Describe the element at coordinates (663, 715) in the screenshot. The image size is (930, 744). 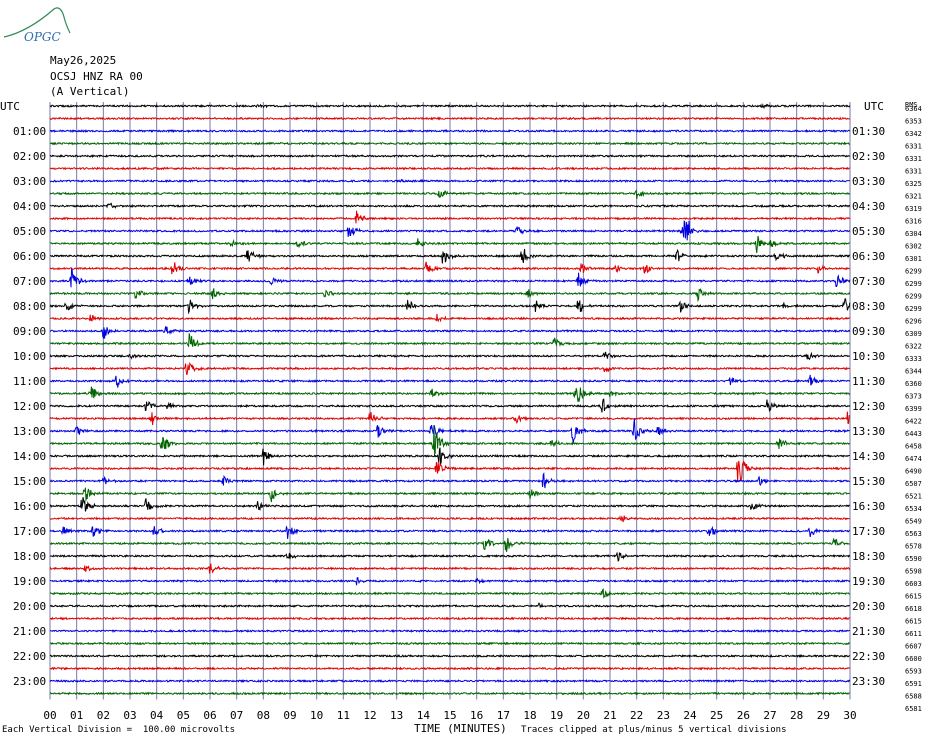
I see `x-tick-label: 23` at that location.